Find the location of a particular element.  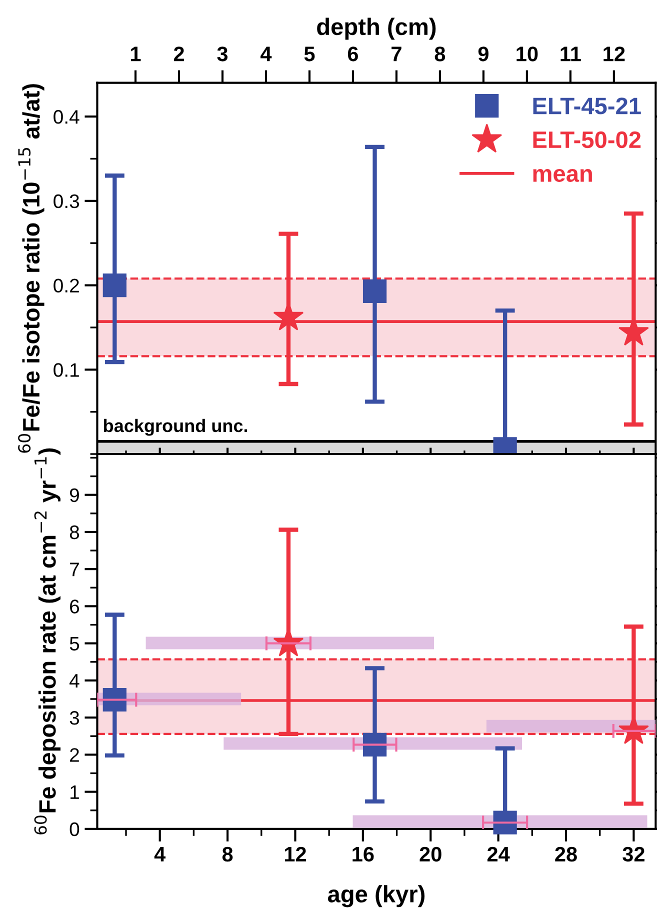

y-tick-label: 0.2 is located at coordinates (66, 285).